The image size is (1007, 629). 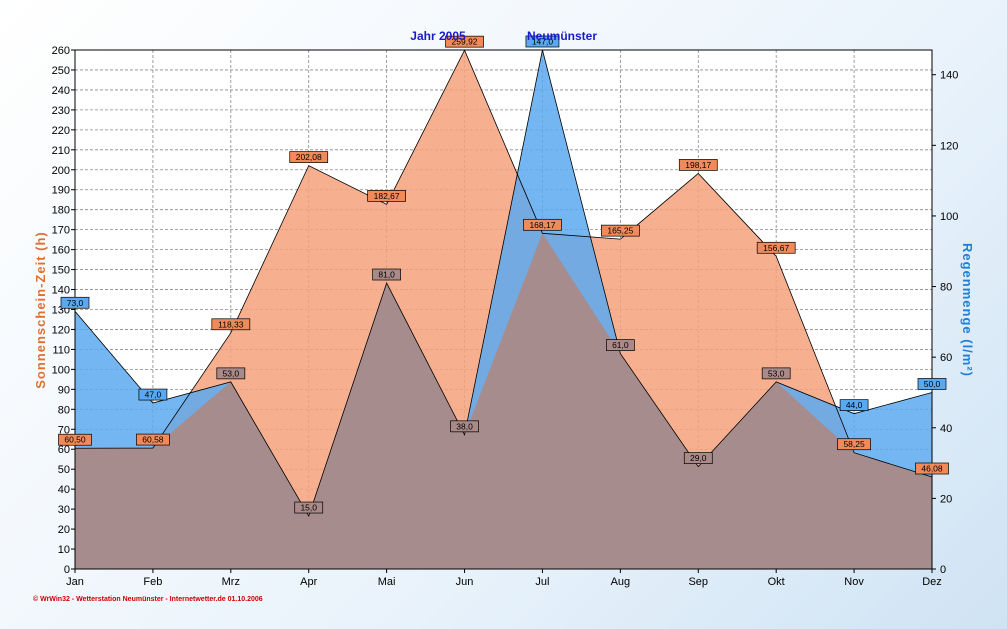 What do you see at coordinates (64, 470) in the screenshot?
I see `left-tick-label: 50` at bounding box center [64, 470].